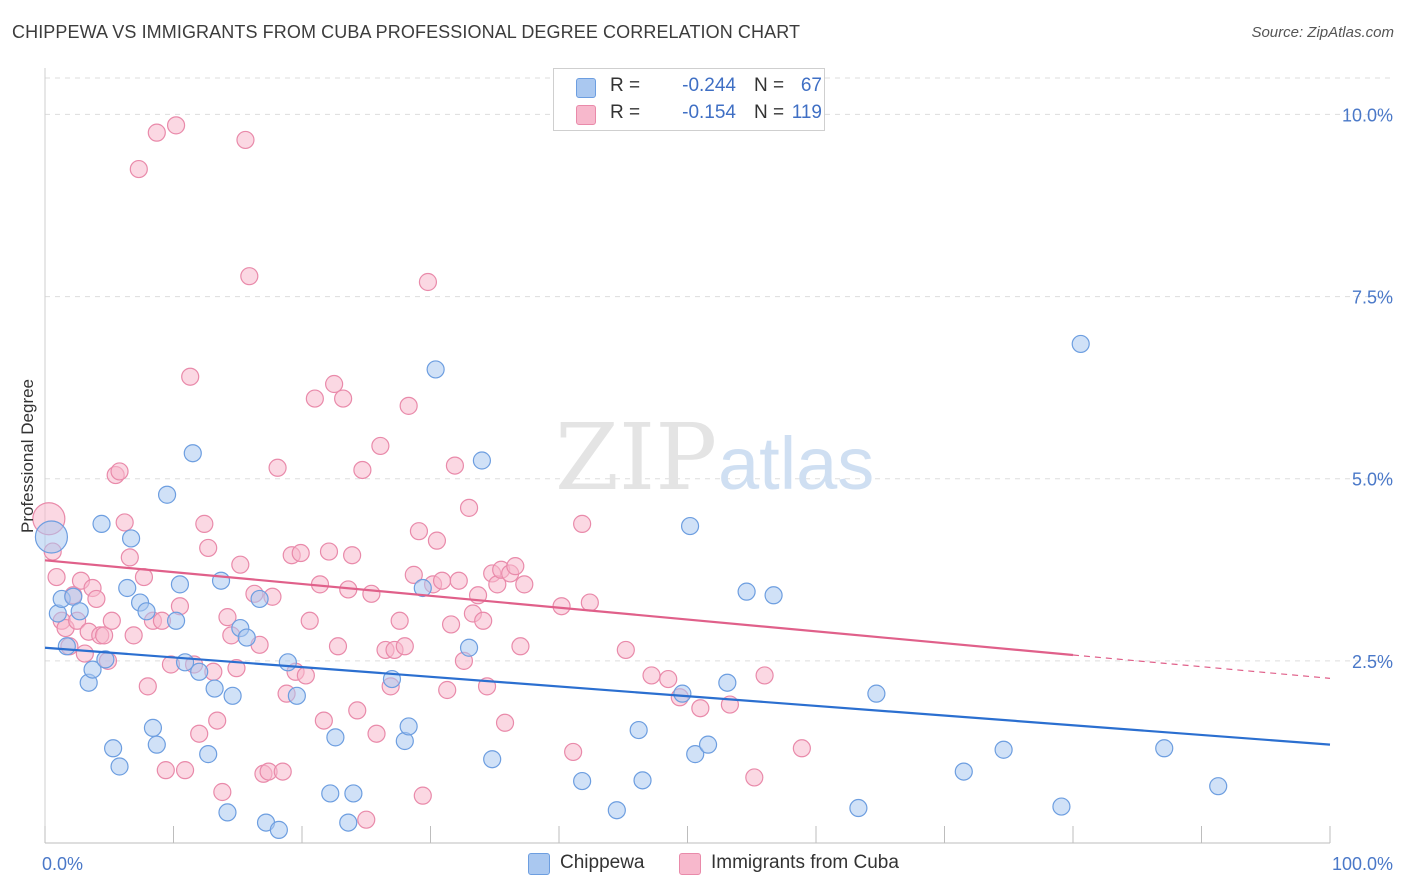 Image resolution: width=1406 pixels, height=892 pixels. What do you see at coordinates (27, 456) in the screenshot?
I see `y-axis-label: Professional Degree` at bounding box center [27, 456].